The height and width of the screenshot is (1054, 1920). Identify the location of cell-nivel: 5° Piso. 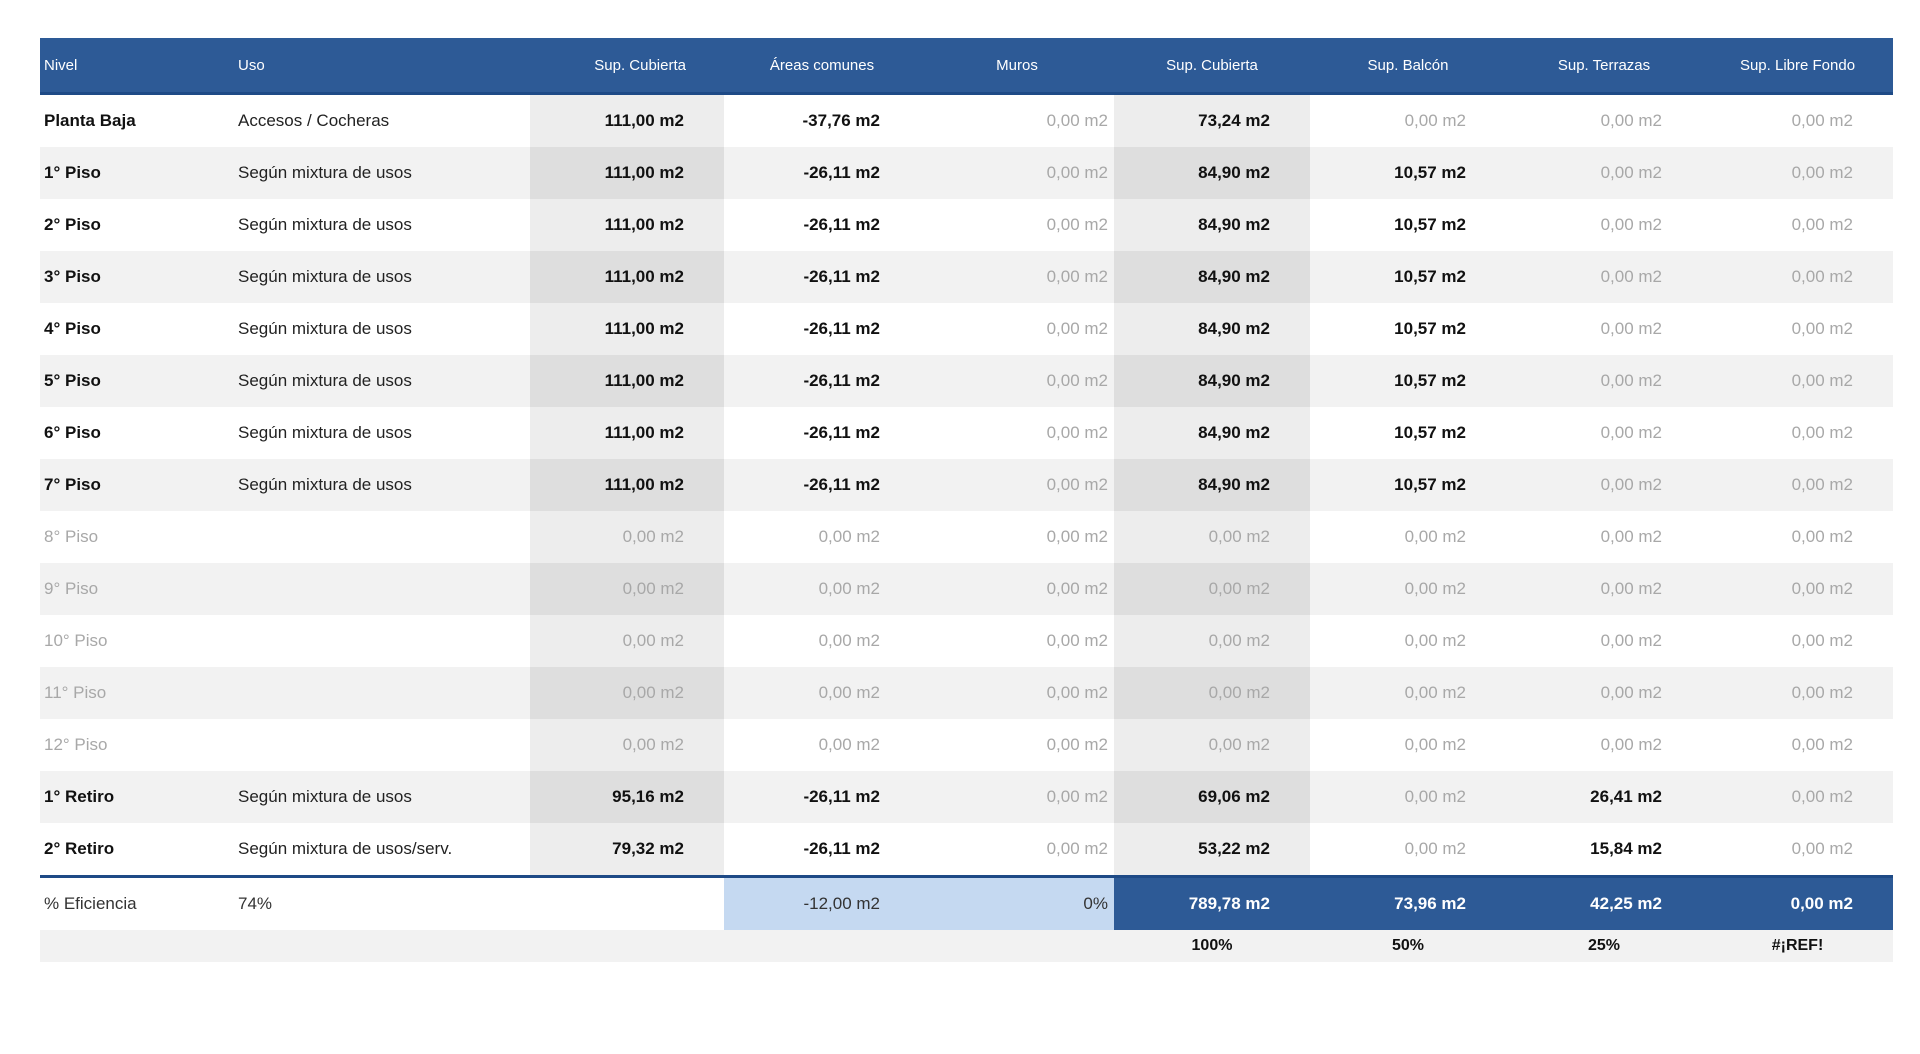
(137, 381).